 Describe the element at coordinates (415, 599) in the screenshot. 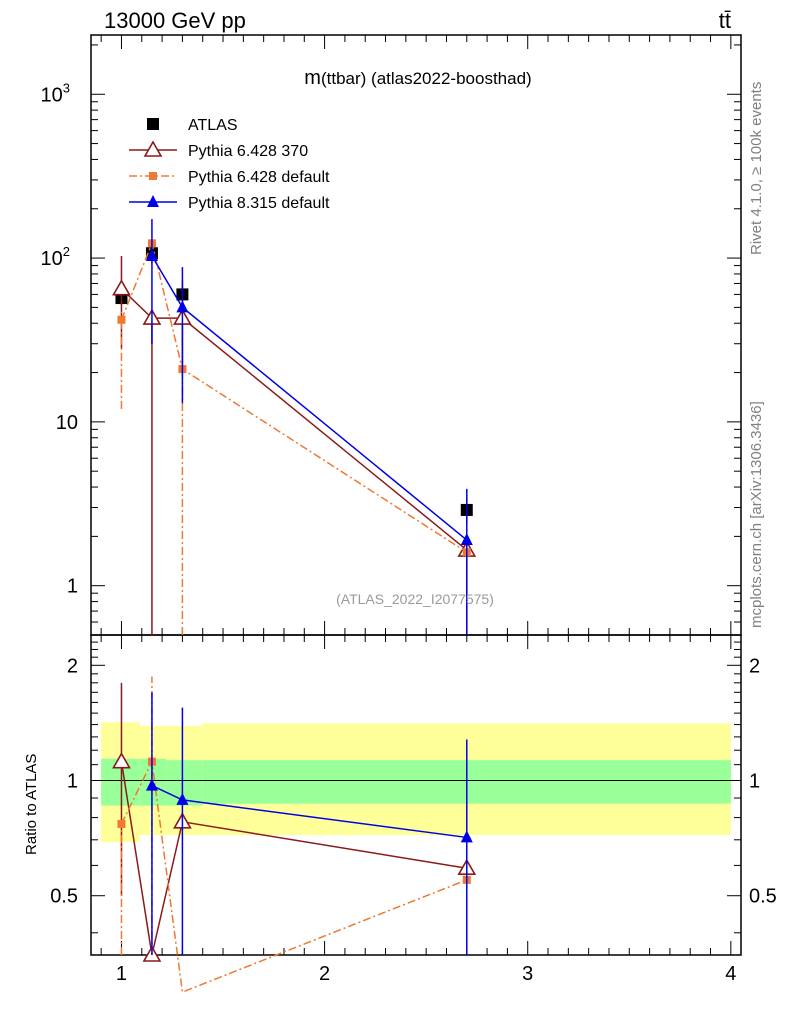

I see `watermark: (ATLAS_2022_I2077575)` at that location.